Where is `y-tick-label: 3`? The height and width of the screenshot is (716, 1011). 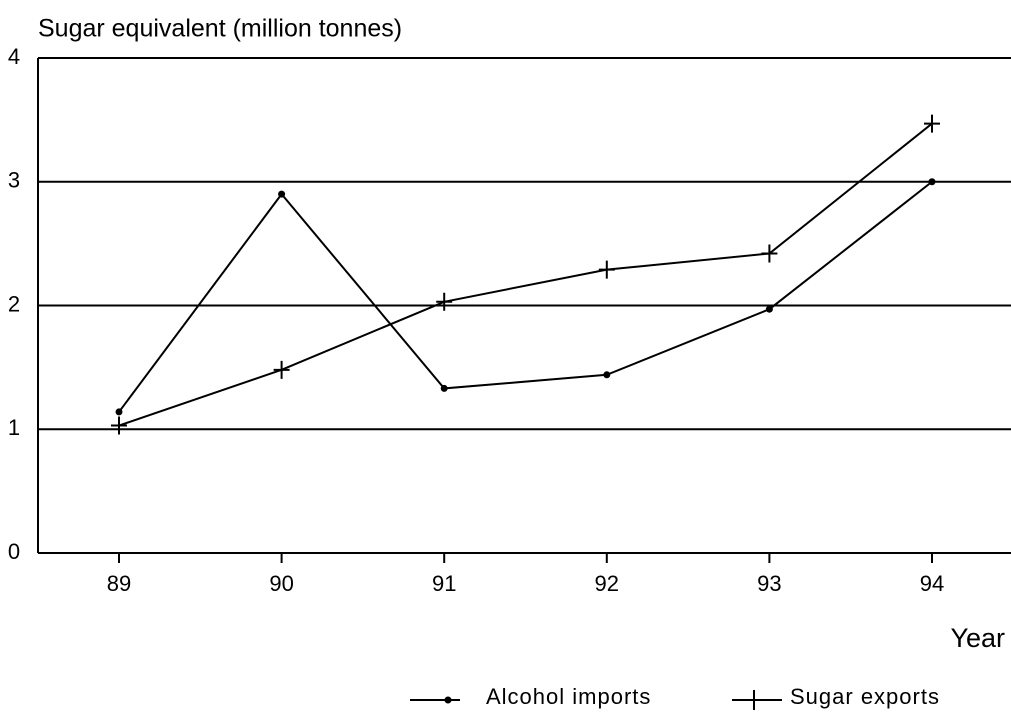
y-tick-label: 3 is located at coordinates (14, 180).